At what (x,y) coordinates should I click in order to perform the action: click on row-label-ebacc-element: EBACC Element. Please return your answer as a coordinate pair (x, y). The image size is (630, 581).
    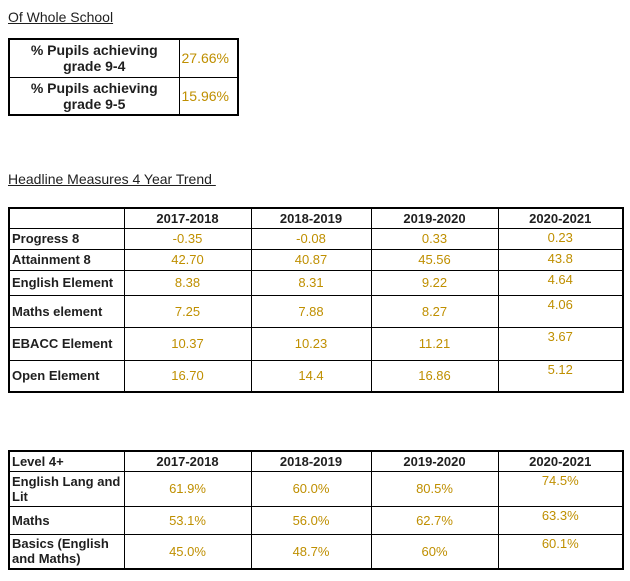
    Looking at the image, I should click on (66, 343).